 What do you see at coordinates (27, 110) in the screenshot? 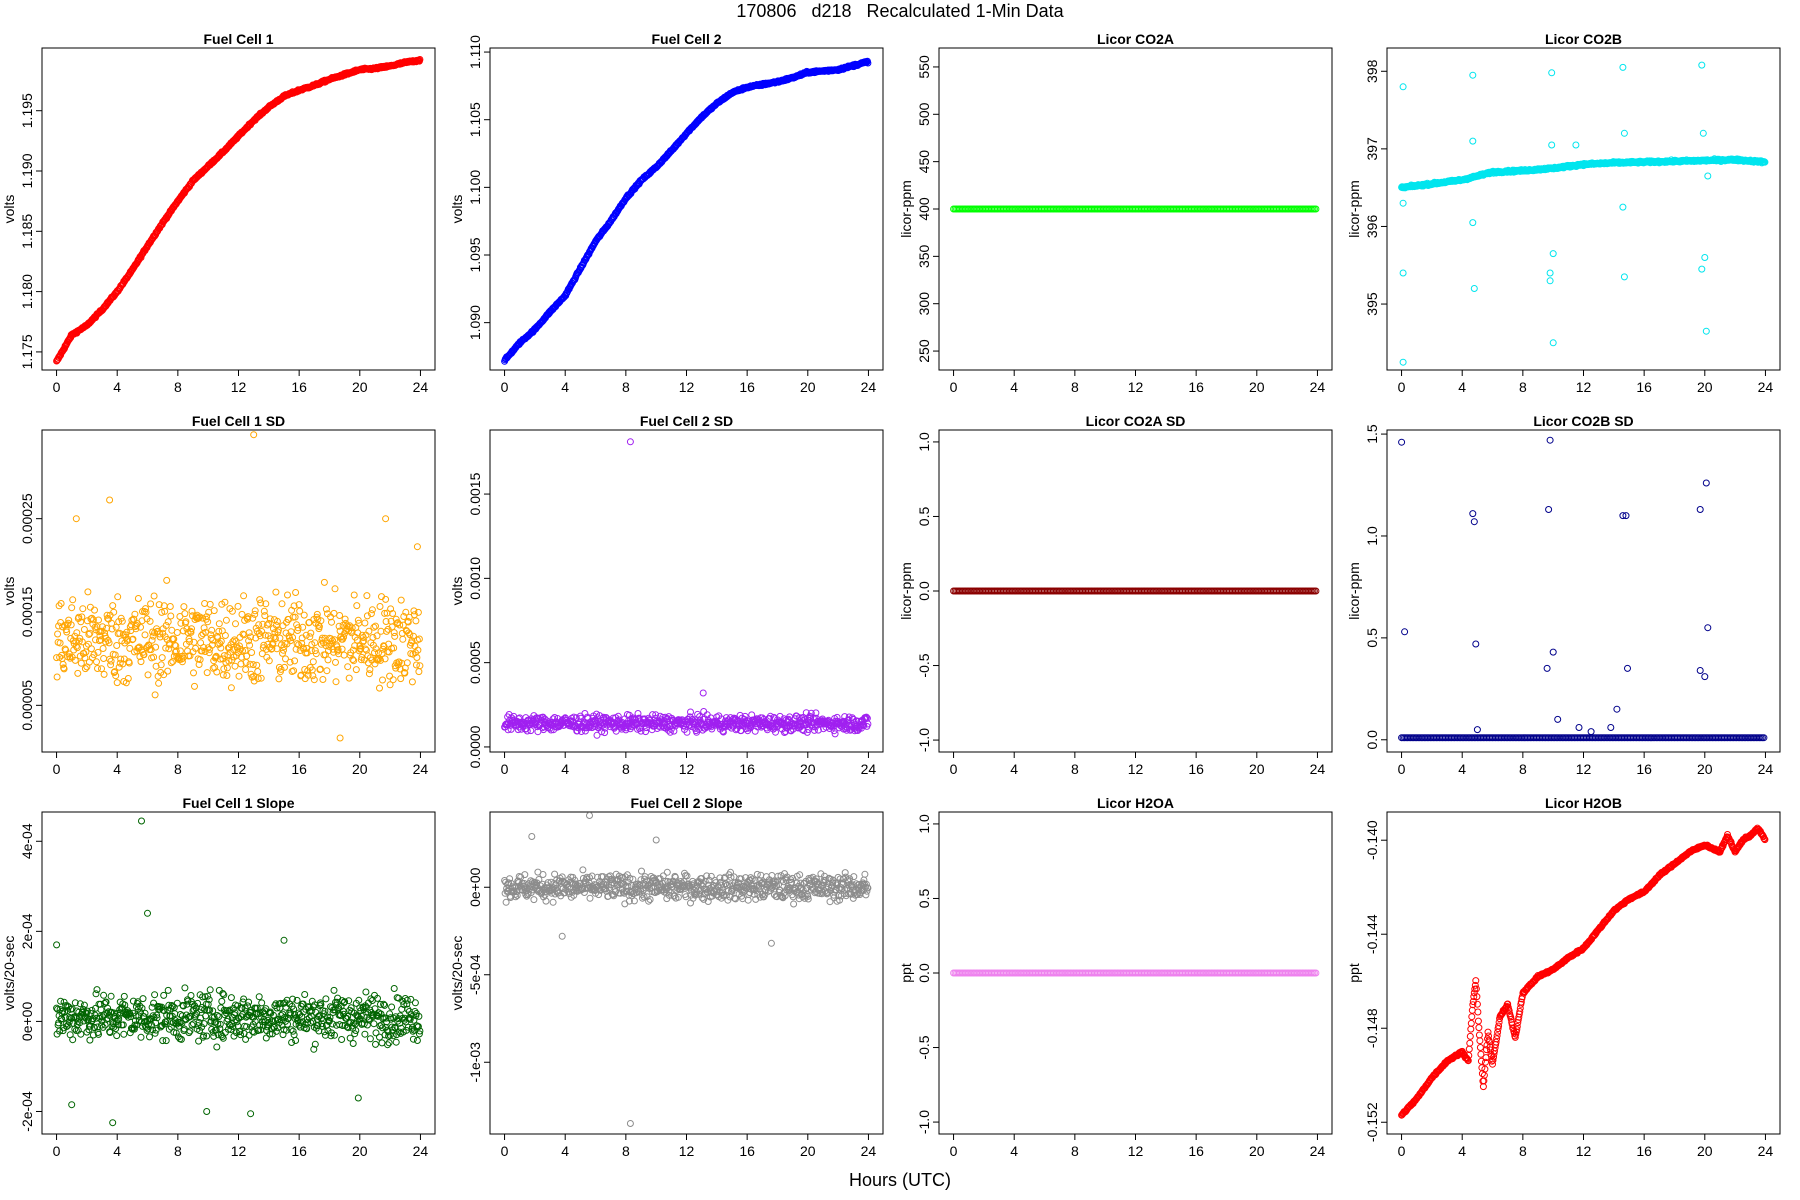
I see `y-tick-label: 1.195` at bounding box center [27, 110].